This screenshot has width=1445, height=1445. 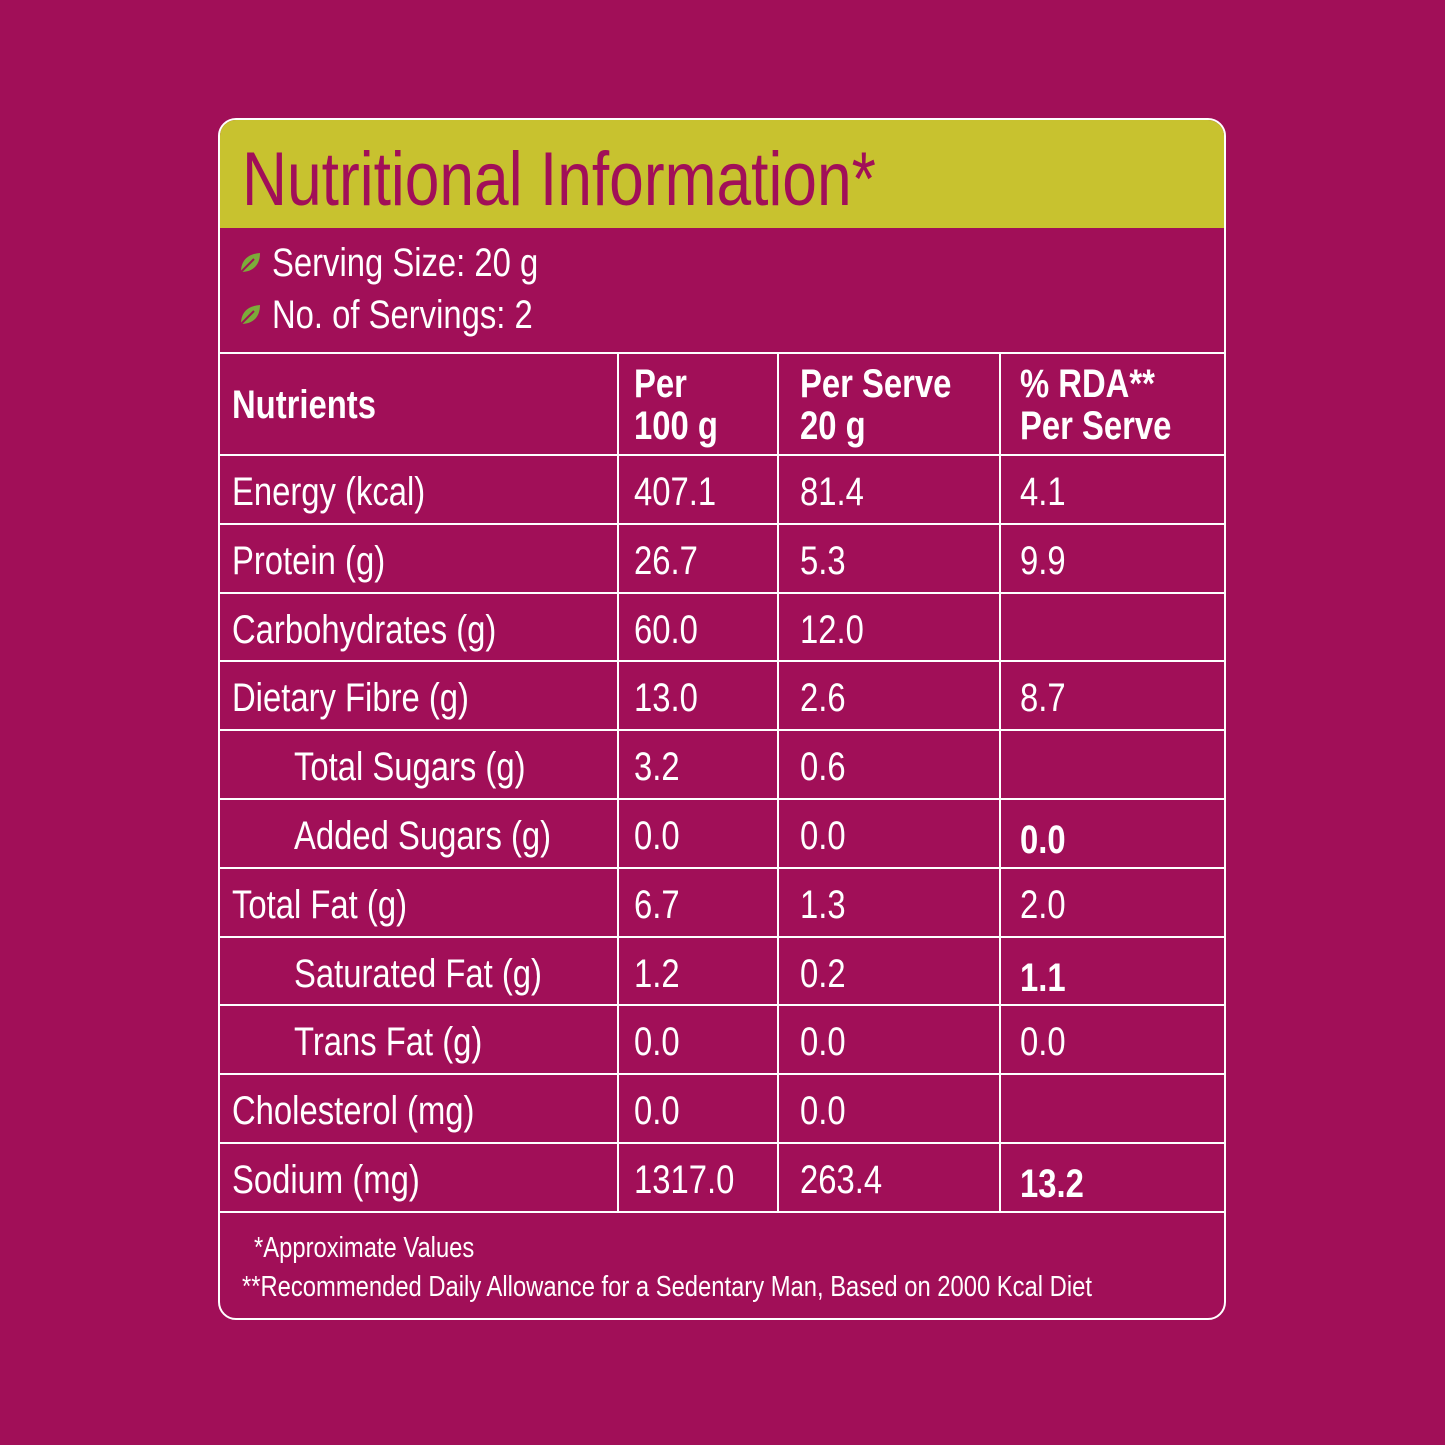 I want to click on nutrient-name: Dietary Fibre (g), so click(x=350, y=698).